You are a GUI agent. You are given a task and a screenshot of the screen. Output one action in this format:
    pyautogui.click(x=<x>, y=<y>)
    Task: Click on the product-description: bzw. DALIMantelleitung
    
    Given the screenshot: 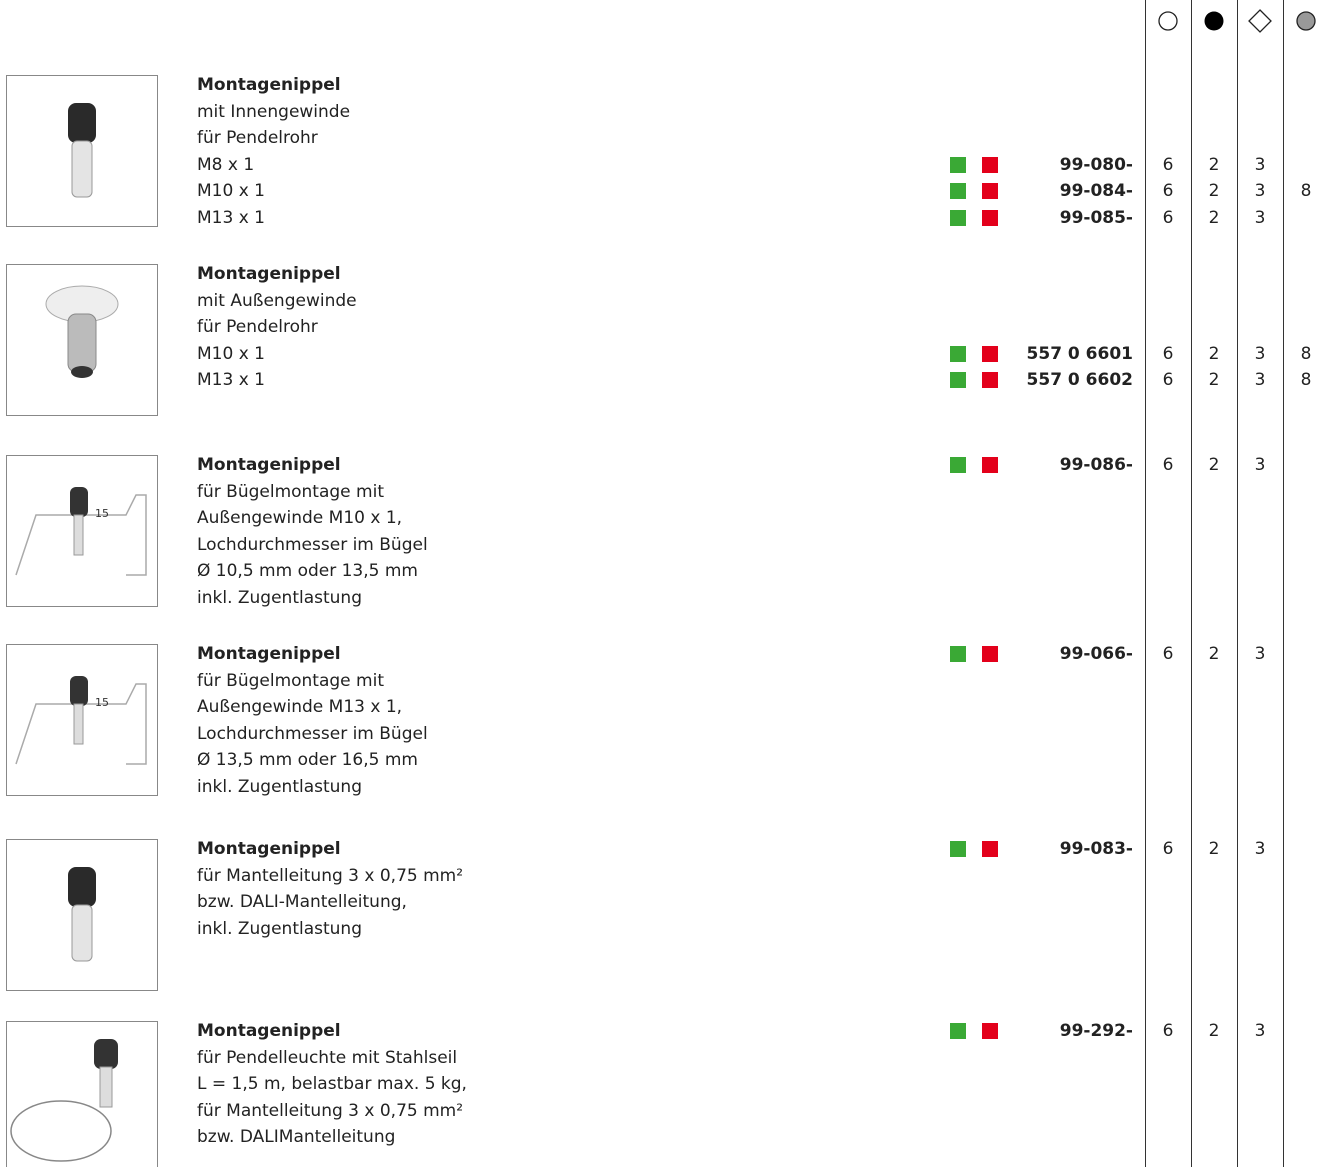 What is the action you would take?
    pyautogui.click(x=296, y=1137)
    